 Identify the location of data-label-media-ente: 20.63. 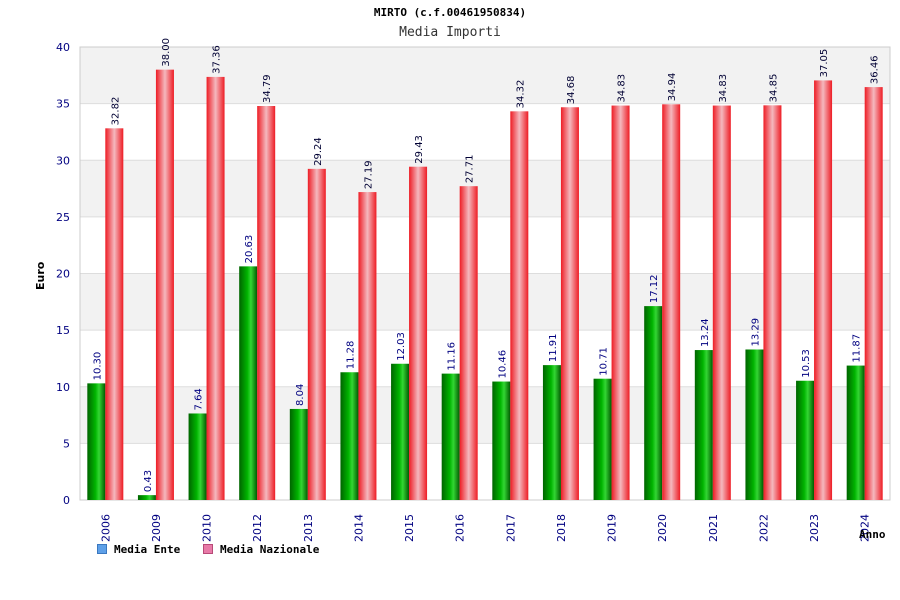
(249, 249).